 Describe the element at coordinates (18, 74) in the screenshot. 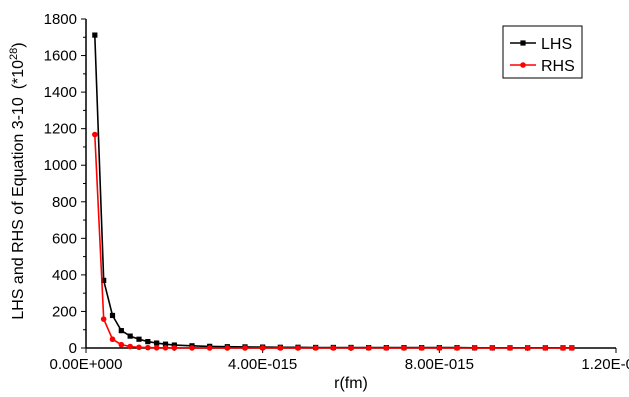

I see `y-axis-label-unit: (*10` at that location.